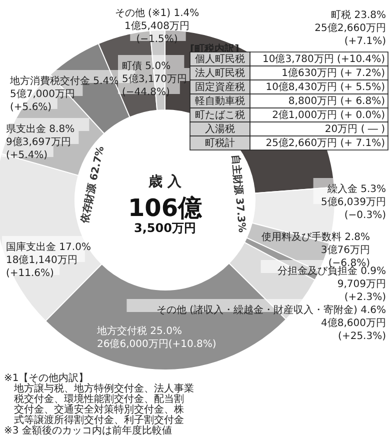 The width and height of the screenshot is (392, 440). What do you see at coordinates (220, 59) in the screenshot?
I see `text: 個人町民税` at bounding box center [220, 59].